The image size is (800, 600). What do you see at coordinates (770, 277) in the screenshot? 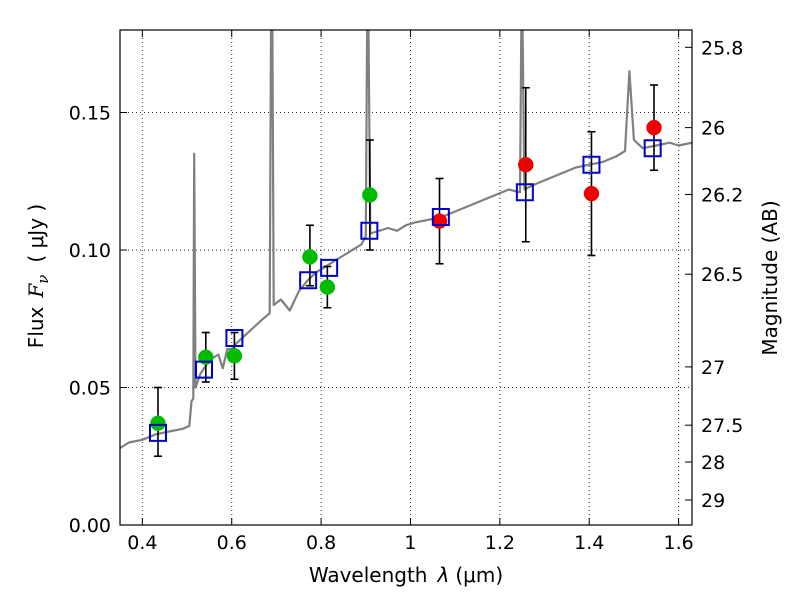
I see `y2-axis-label: Magnitude (AB)` at bounding box center [770, 277].